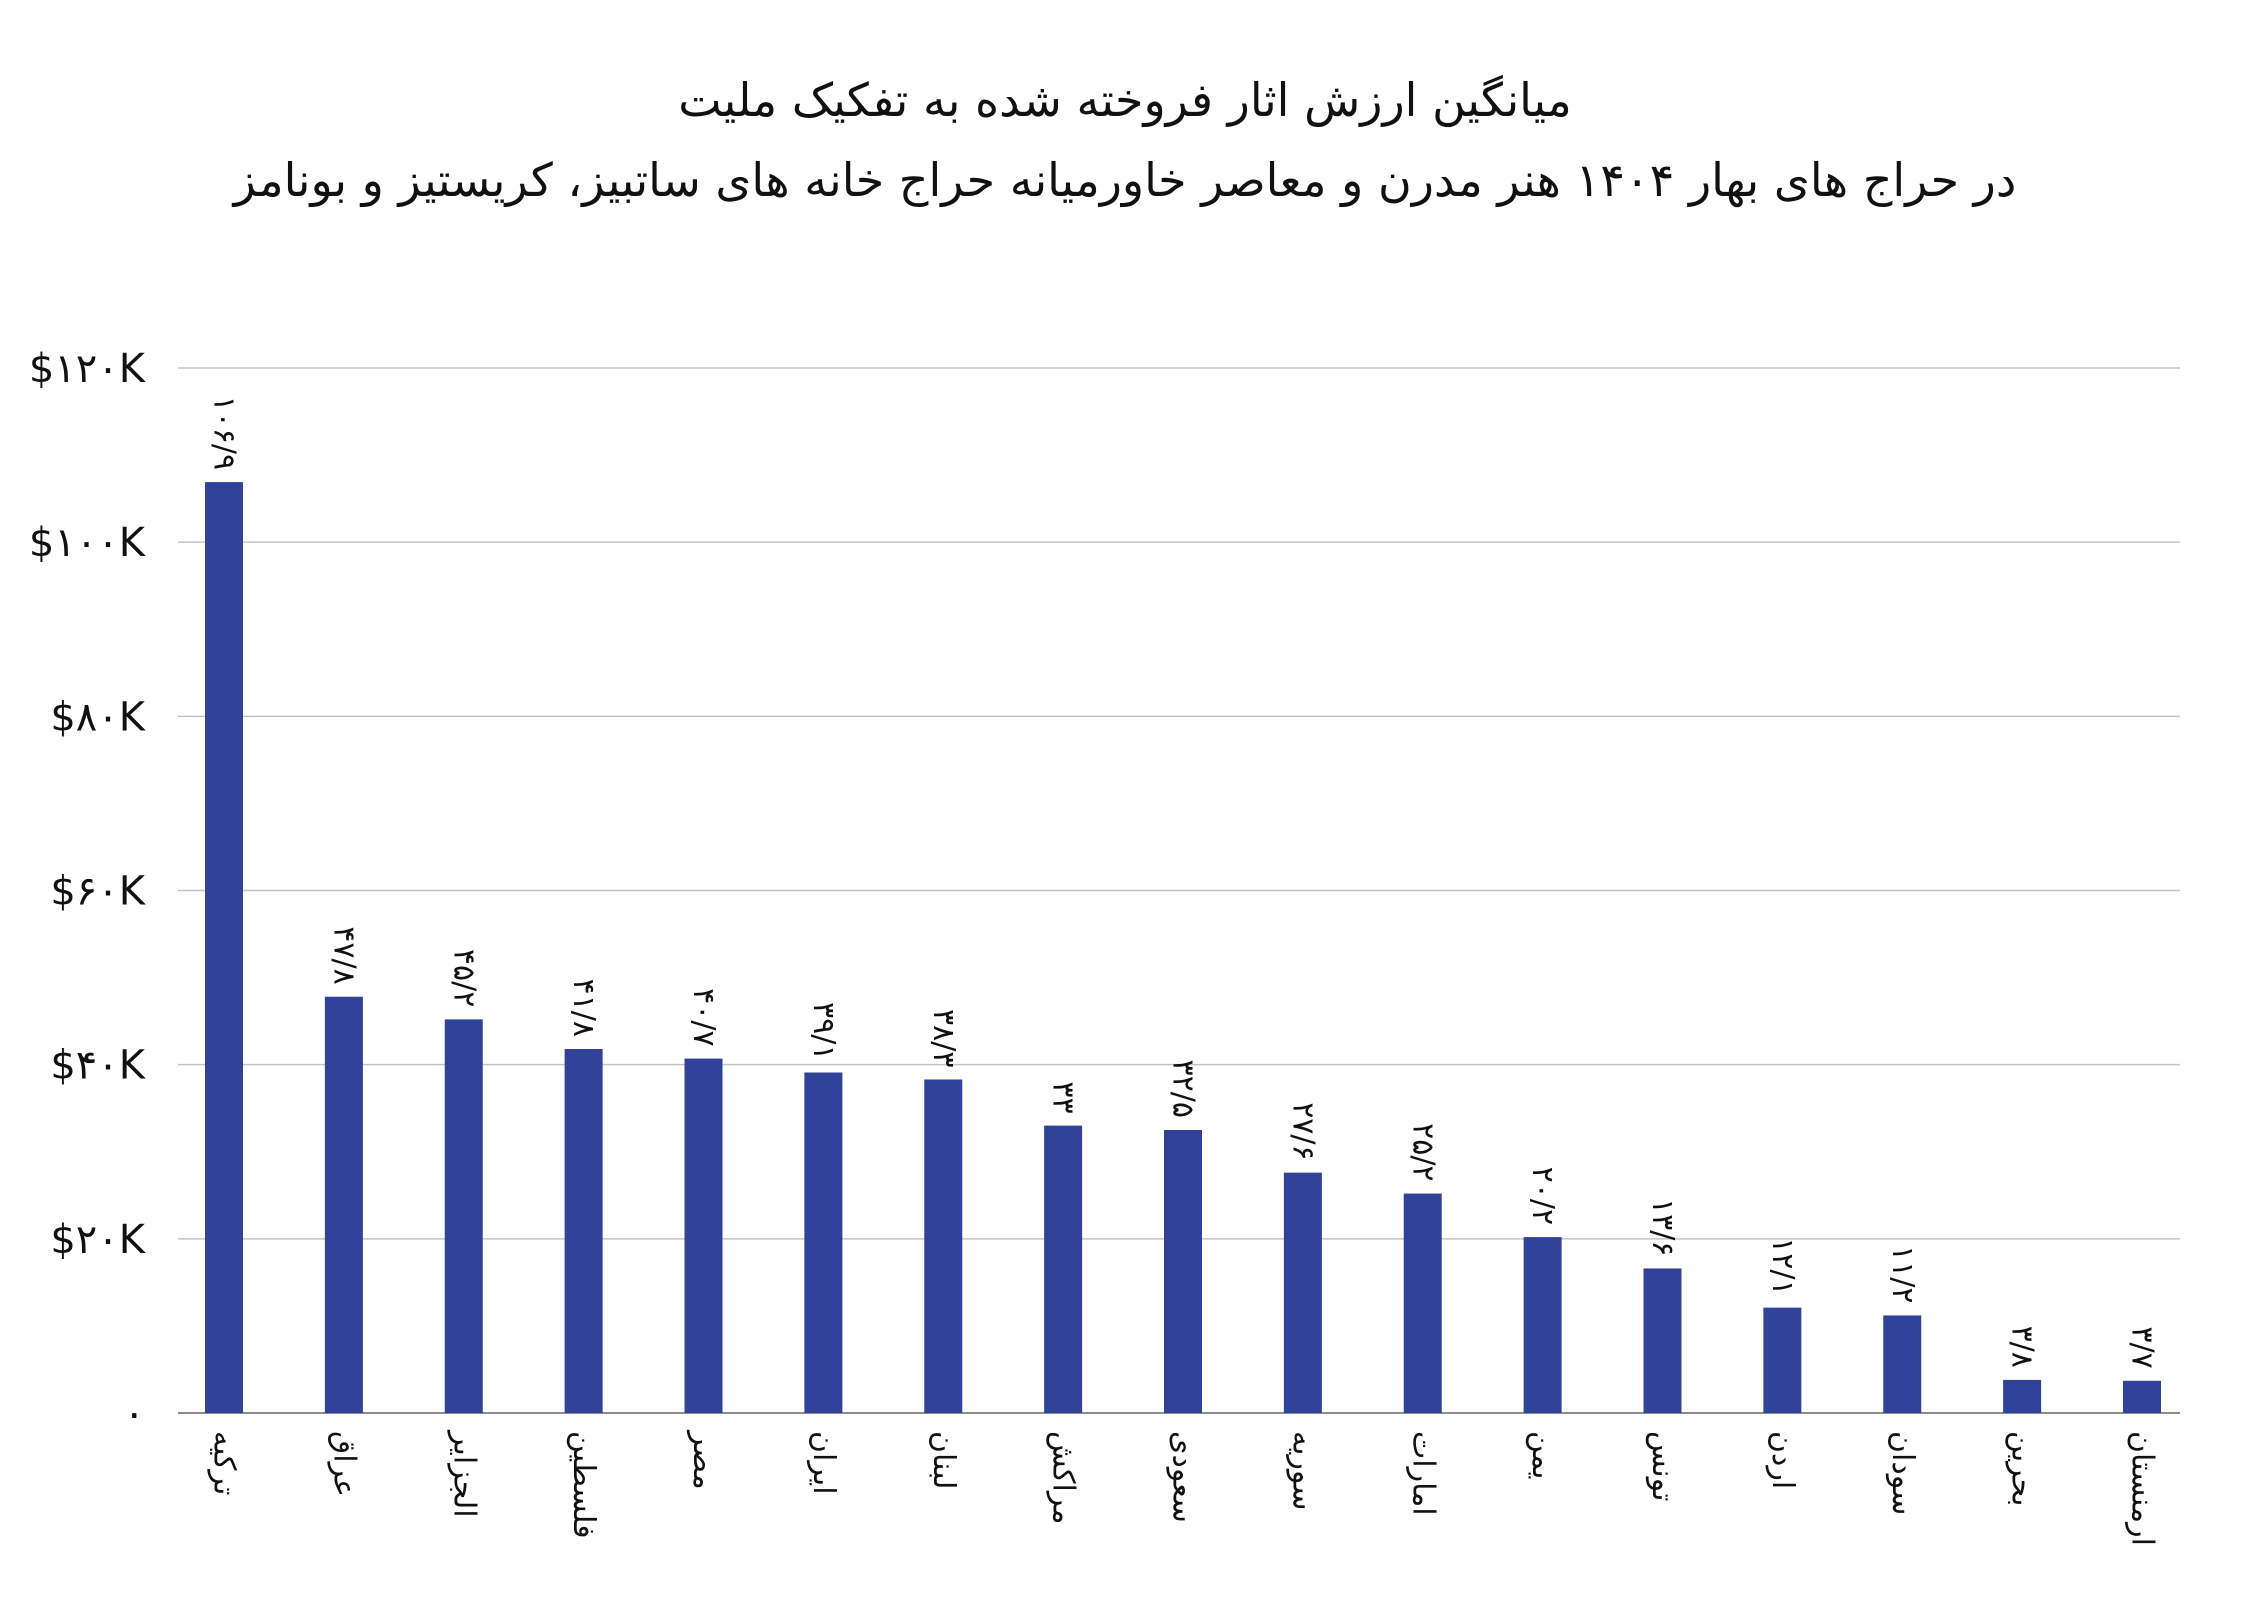 This screenshot has width=2250, height=1619. What do you see at coordinates (98, 1066) in the screenshot?
I see `y-tick-label: $۴۰K` at bounding box center [98, 1066].